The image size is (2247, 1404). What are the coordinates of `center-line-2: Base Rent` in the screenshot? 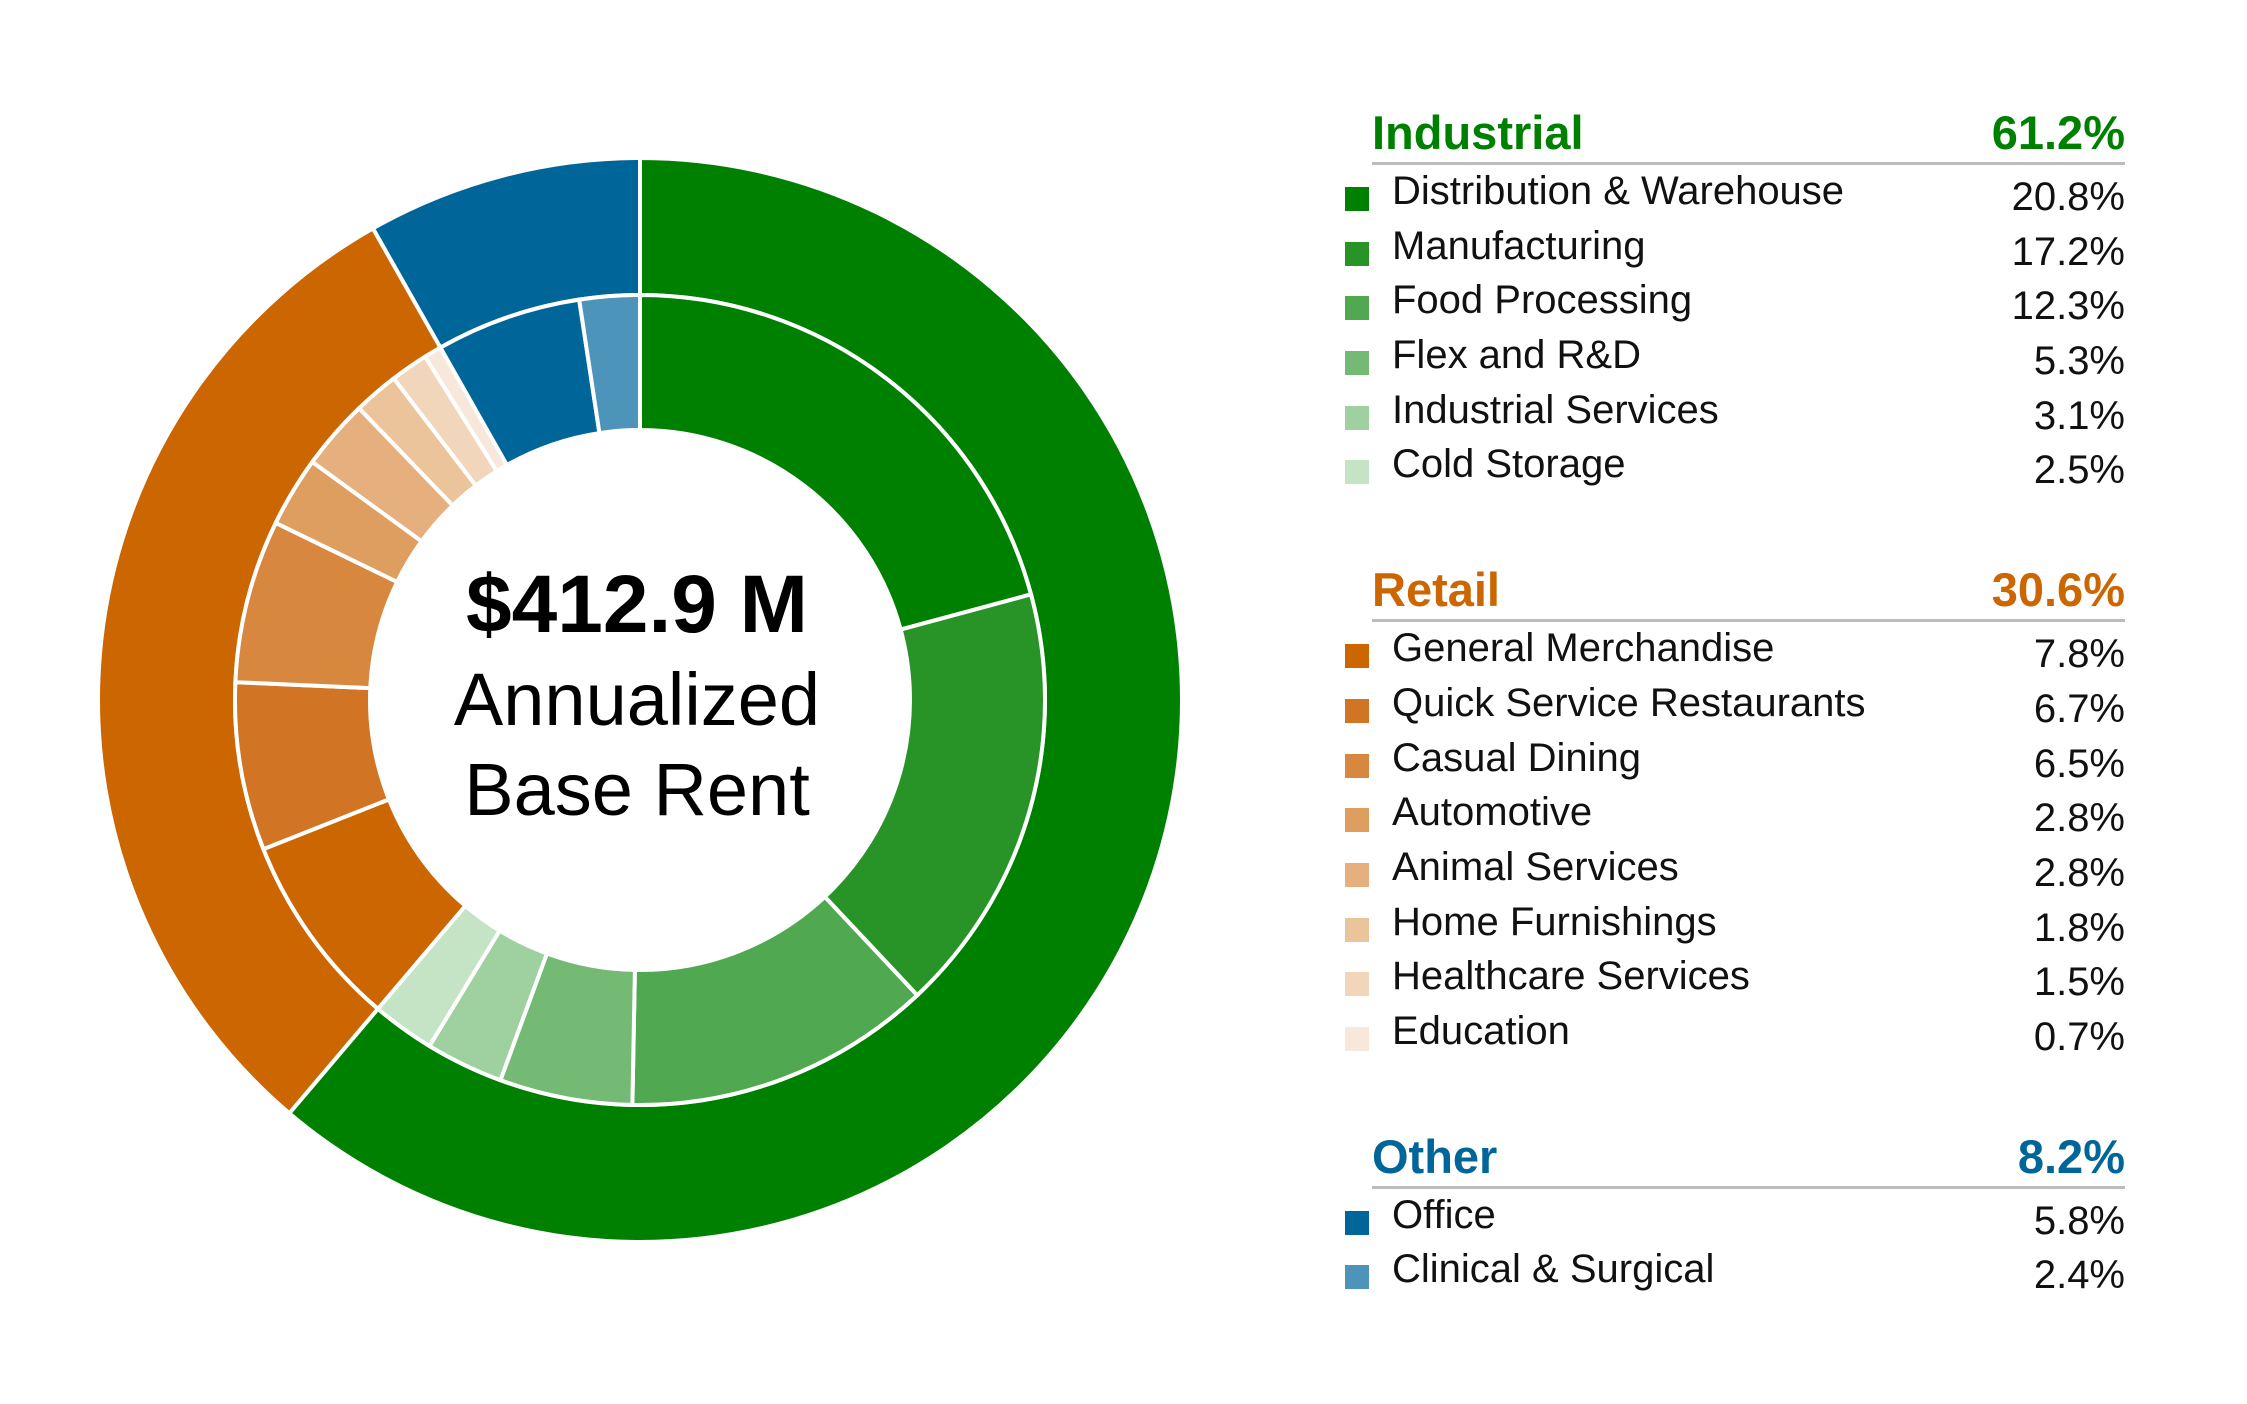 It's located at (637, 789).